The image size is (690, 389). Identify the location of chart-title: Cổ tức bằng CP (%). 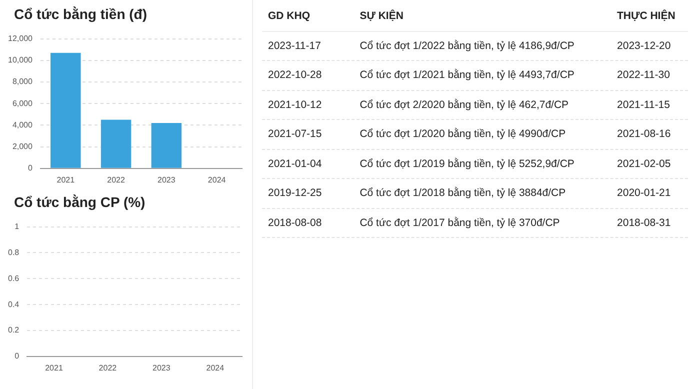
(79, 202).